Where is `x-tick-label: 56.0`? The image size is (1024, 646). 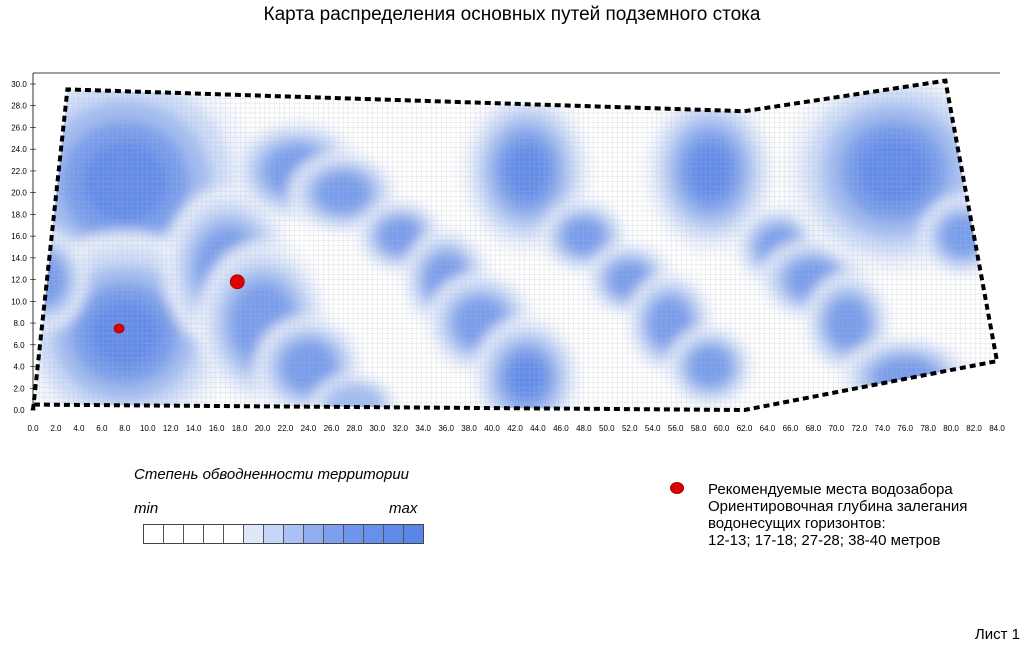 x-tick-label: 56.0 is located at coordinates (676, 428).